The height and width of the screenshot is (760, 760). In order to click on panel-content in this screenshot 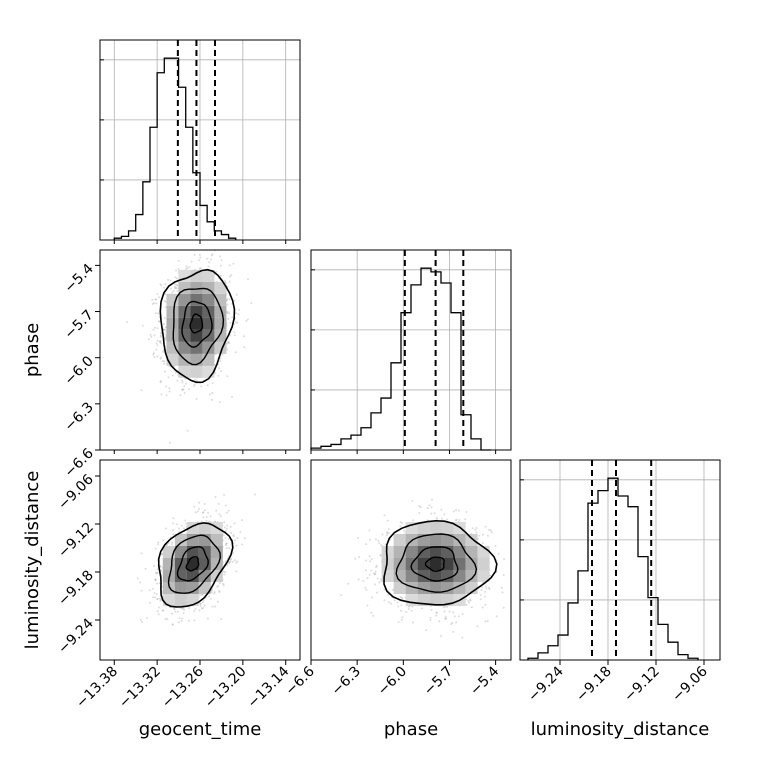, I will do `click(423, 568)`.